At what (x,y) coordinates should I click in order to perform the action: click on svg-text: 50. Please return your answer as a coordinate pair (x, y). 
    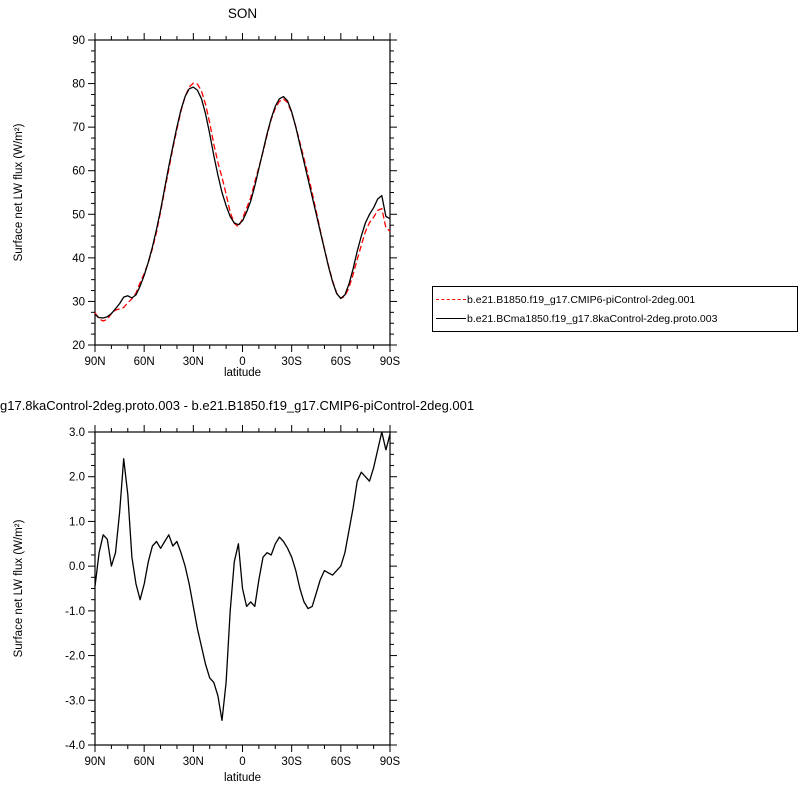
    Looking at the image, I should click on (78, 215).